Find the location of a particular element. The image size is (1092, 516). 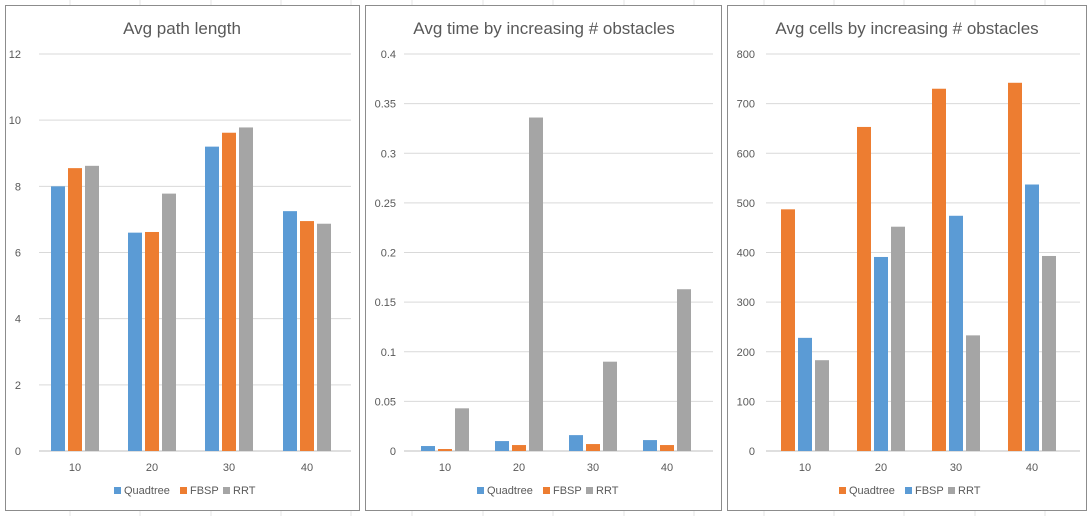

y-tick-label: 0.05 is located at coordinates (385, 402).